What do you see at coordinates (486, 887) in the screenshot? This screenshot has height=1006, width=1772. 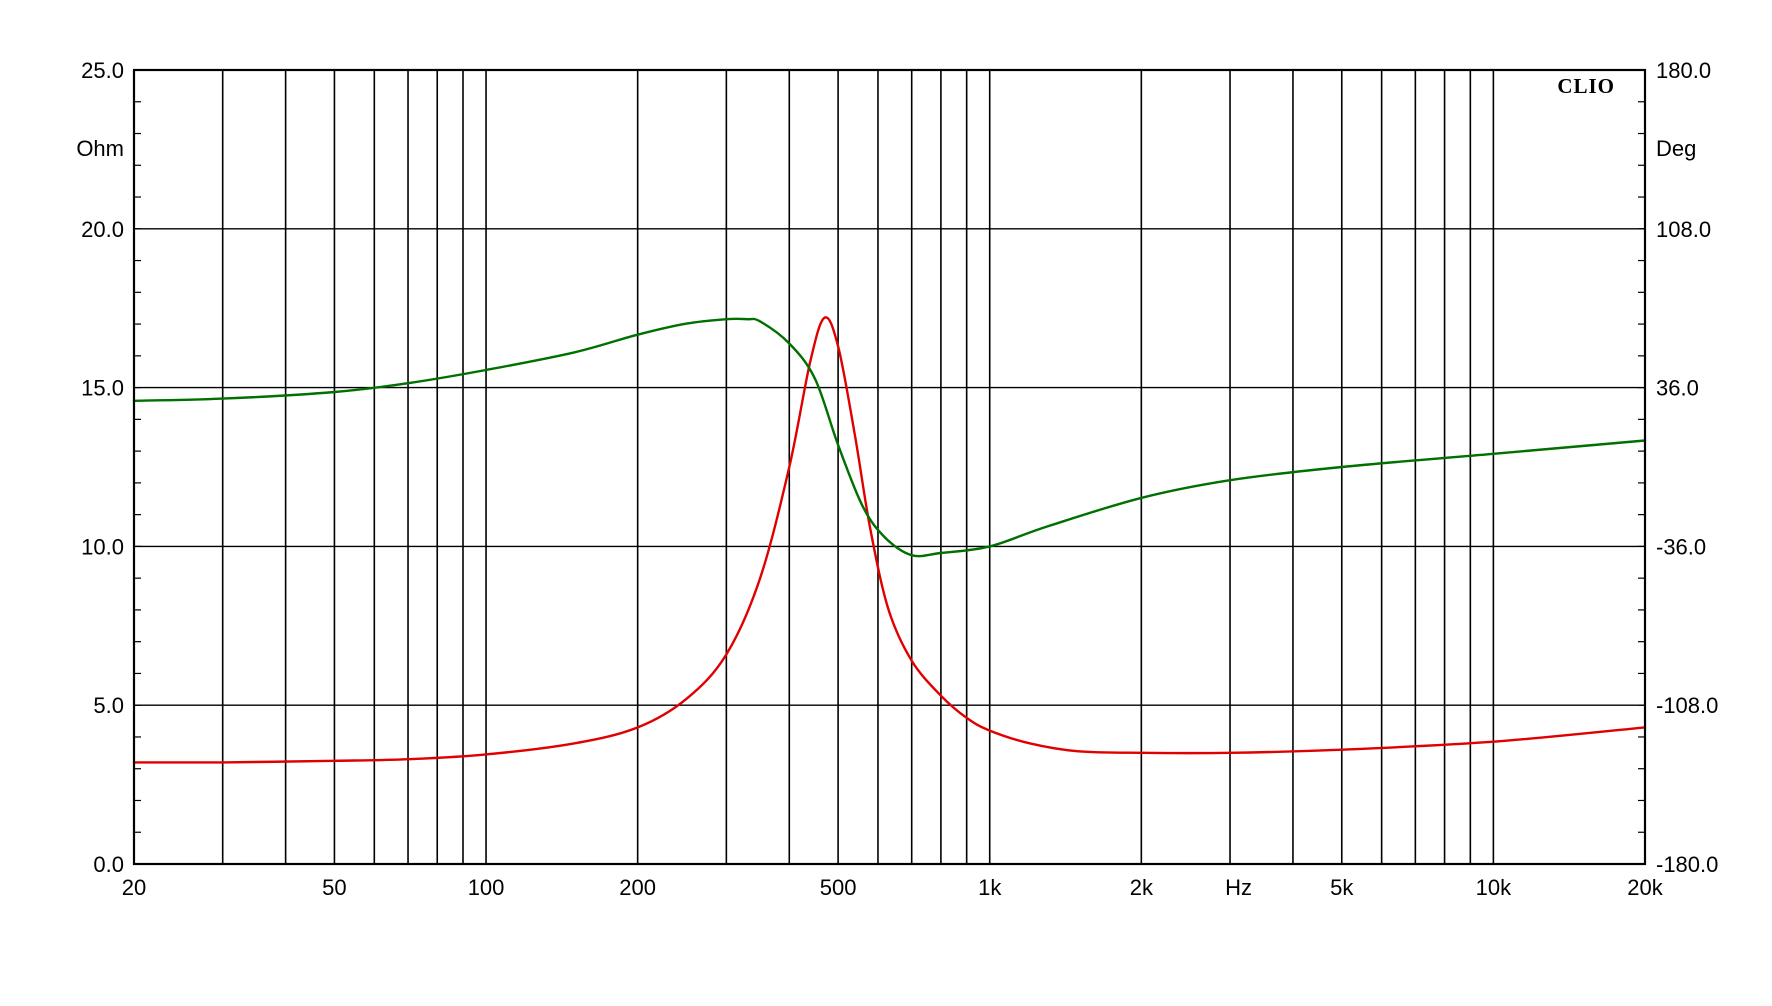 I see `x-tick-label: 100` at bounding box center [486, 887].